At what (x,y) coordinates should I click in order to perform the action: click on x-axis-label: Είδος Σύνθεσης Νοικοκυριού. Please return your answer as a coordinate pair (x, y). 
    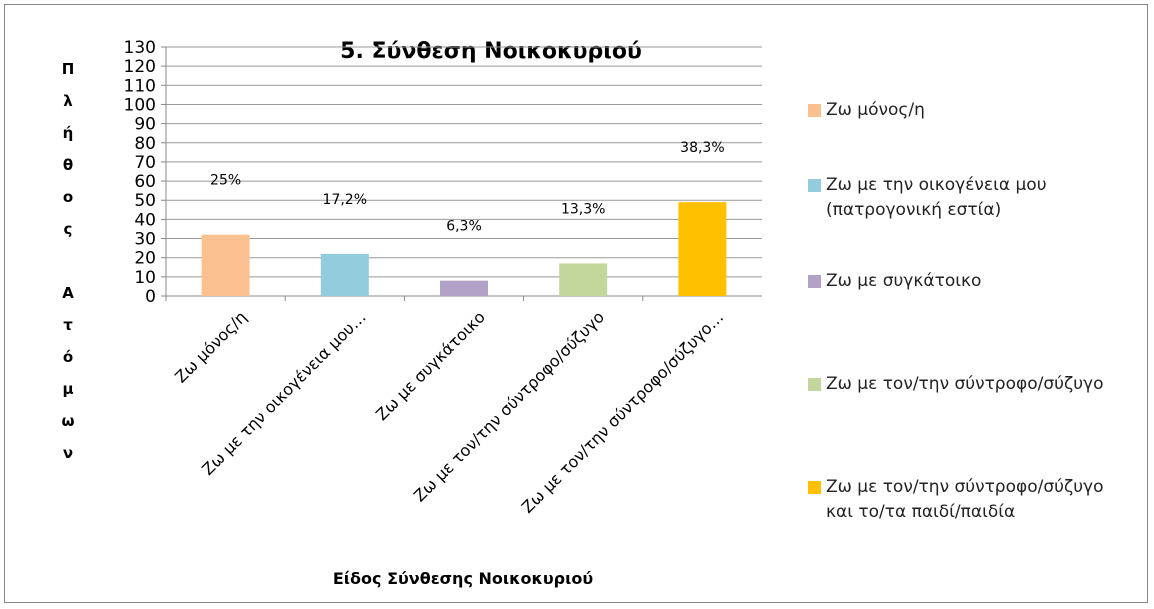
    Looking at the image, I should click on (463, 578).